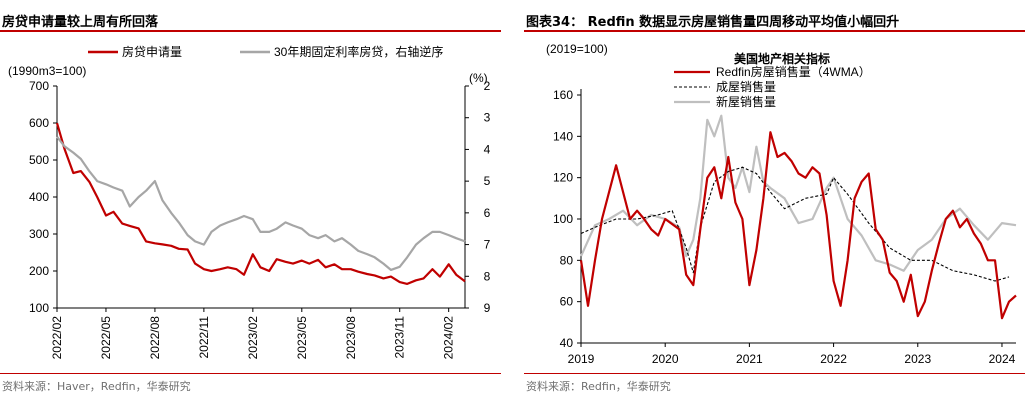 The width and height of the screenshot is (1029, 402). Describe the element at coordinates (746, 101) in the screenshot. I see `right-legend-label: 新屋销售量` at that location.